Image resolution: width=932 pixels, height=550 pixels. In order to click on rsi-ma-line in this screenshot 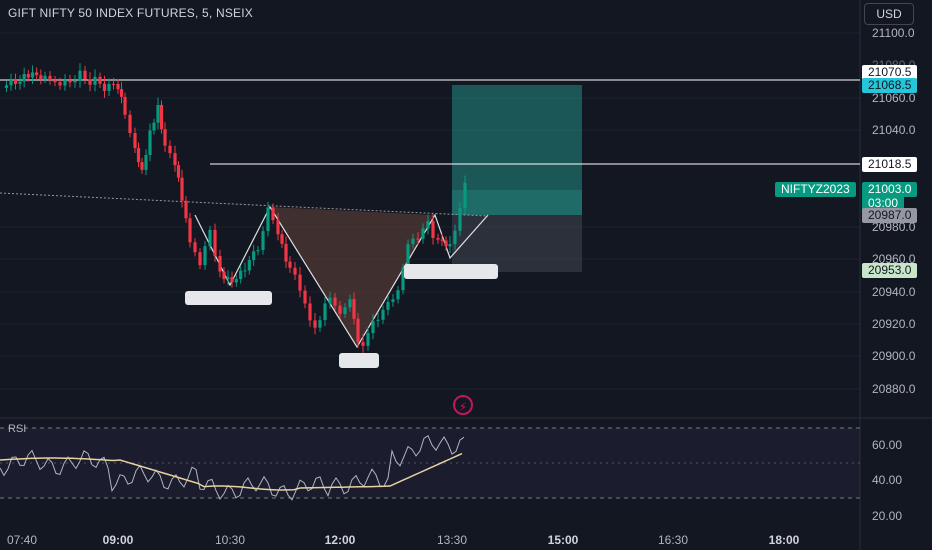, I will do `click(231, 471)`.